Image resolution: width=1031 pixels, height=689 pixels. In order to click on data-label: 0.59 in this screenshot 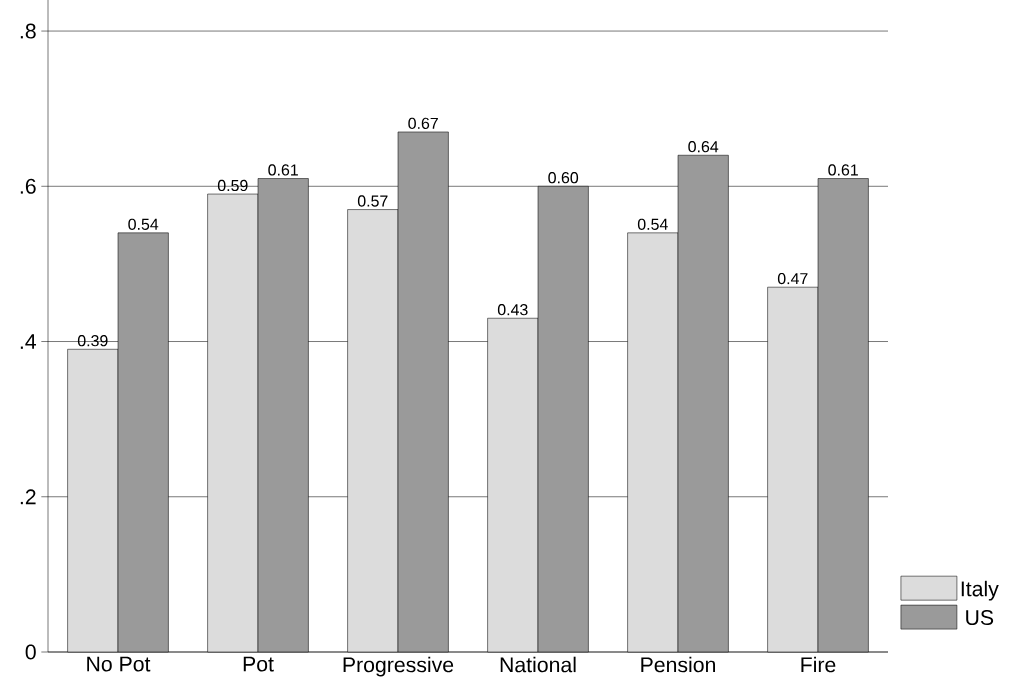, I will do `click(232, 185)`.